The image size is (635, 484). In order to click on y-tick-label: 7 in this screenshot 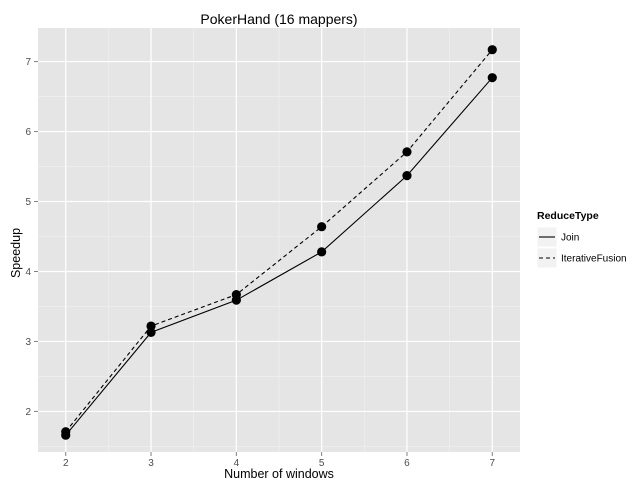, I will do `click(28, 62)`.